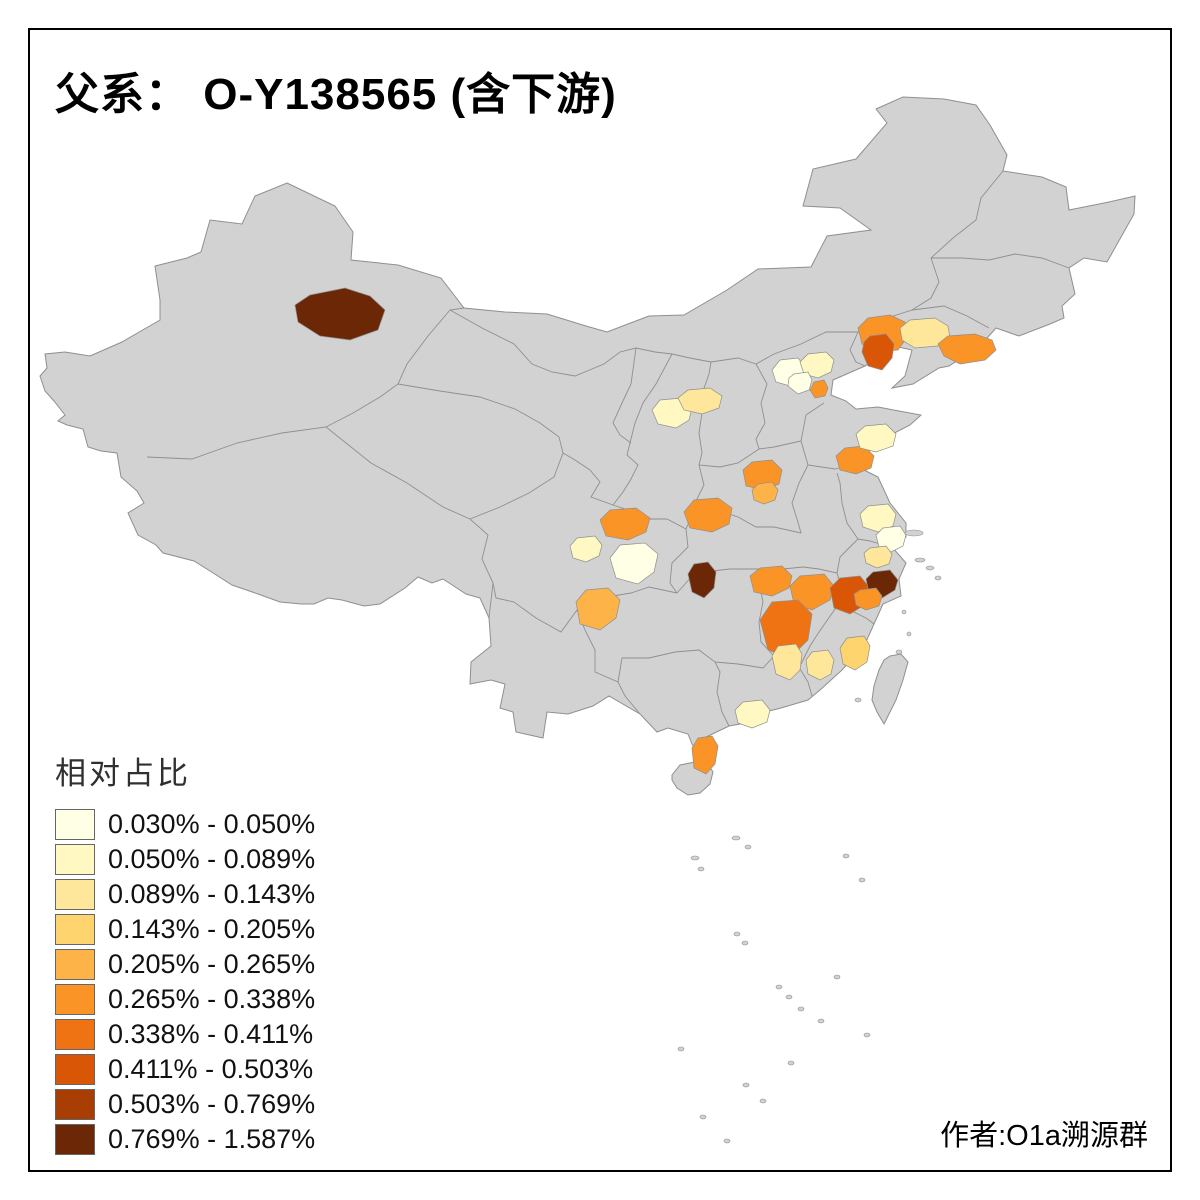  I want to click on legend-item: 0.089% - 0.143%, so click(185, 894).